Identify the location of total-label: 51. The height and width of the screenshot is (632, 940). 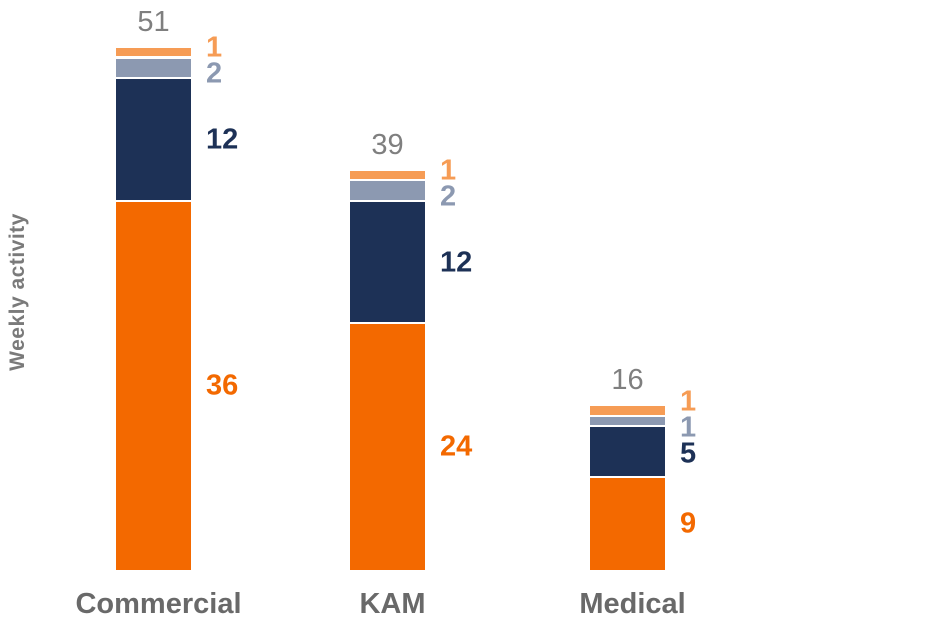
(153, 22).